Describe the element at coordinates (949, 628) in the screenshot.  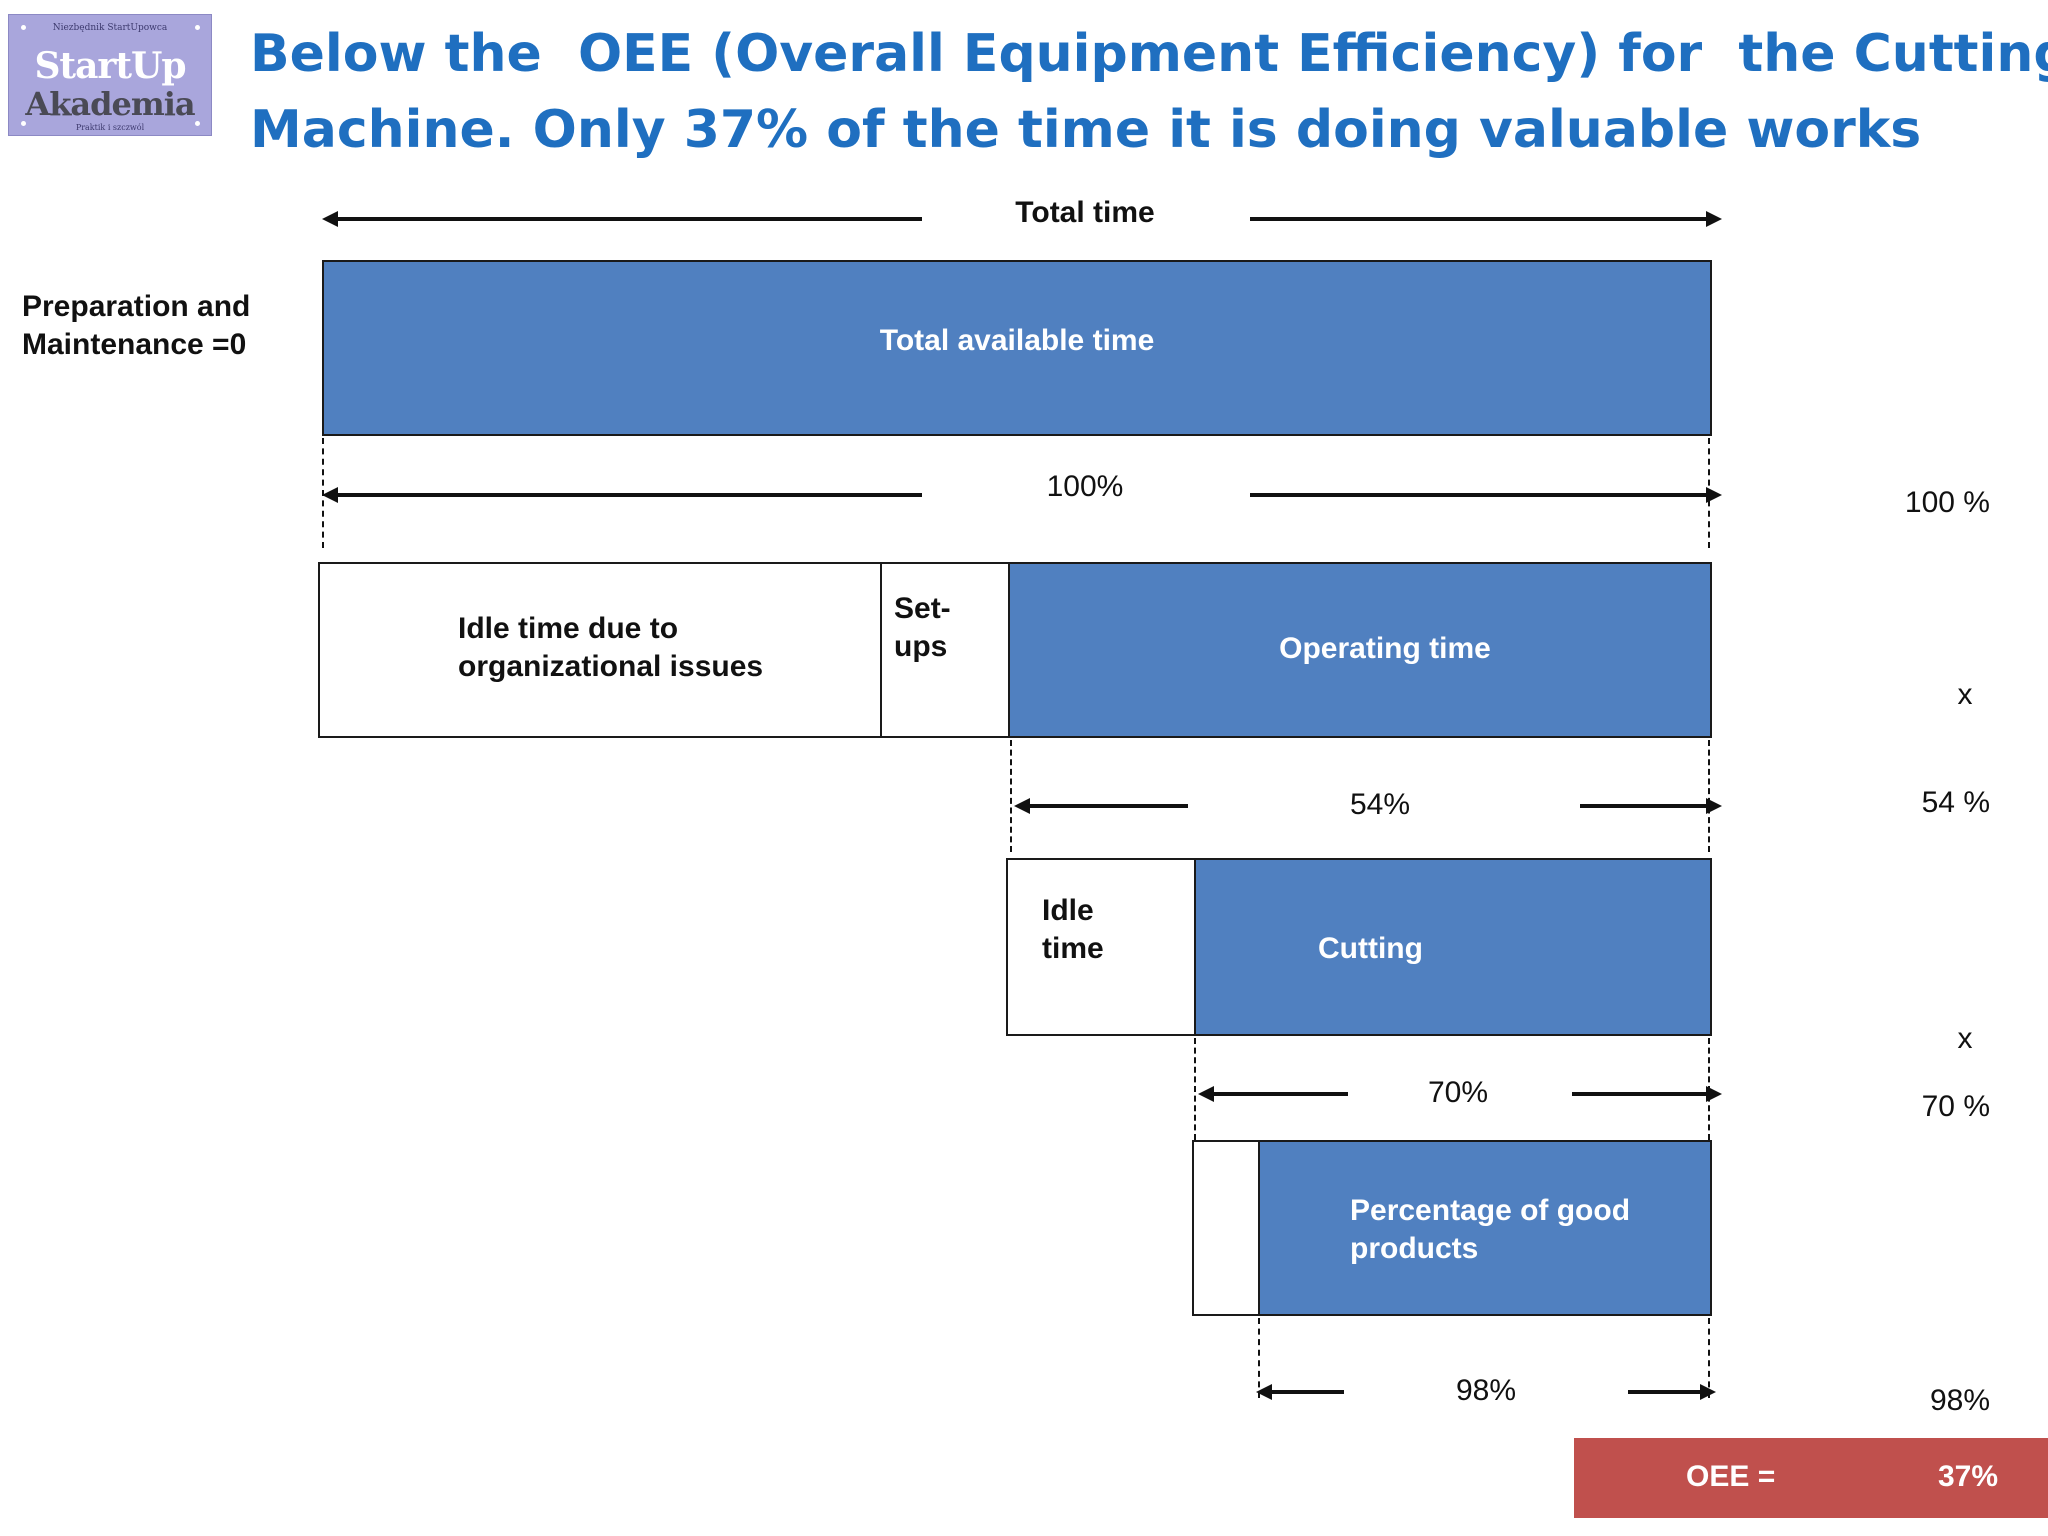
I see `setups-label: Set- ups` at that location.